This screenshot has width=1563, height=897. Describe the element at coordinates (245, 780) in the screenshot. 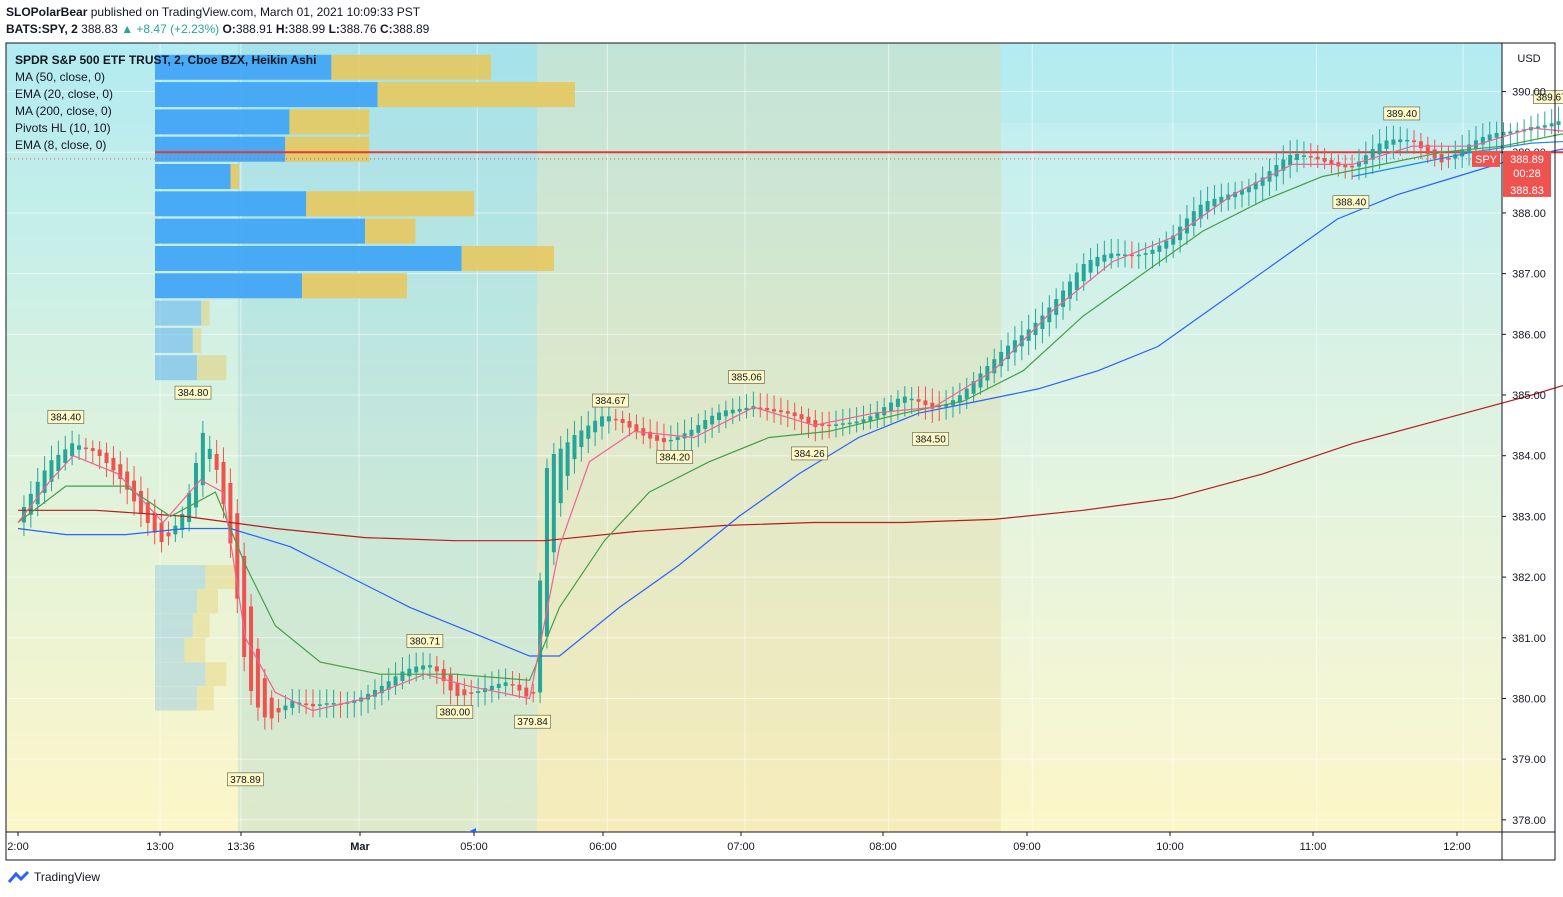

I see `pivot-label: 378.89` at that location.